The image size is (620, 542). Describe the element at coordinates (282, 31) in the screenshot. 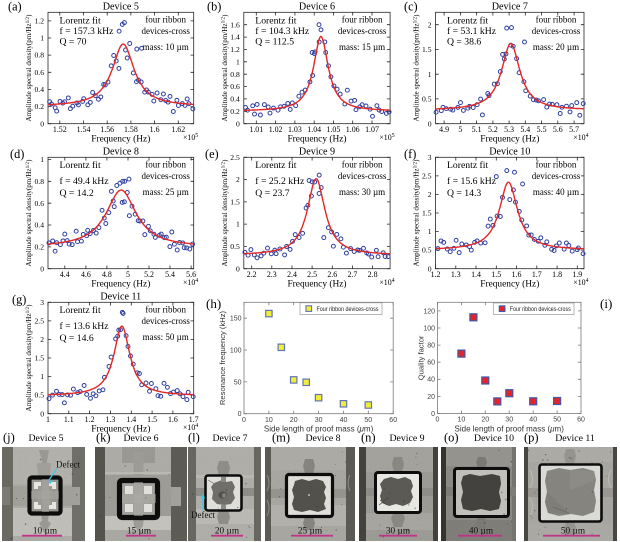

I see `svg-text: f = 104.3 kHz` at that location.